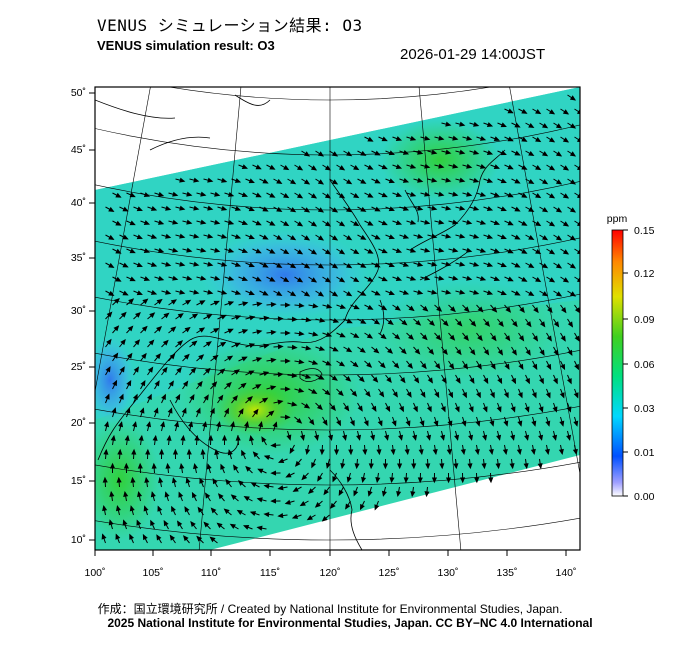 This screenshot has width=700, height=649. Describe the element at coordinates (440, 318) in the screenshot. I see `longitude-line` at that location.